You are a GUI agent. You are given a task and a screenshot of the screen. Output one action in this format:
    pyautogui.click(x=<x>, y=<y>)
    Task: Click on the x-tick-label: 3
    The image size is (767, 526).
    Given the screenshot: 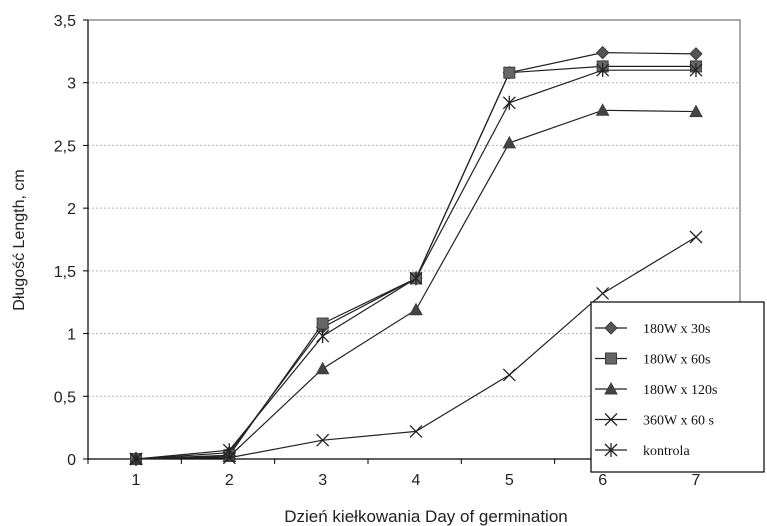 What is the action you would take?
    pyautogui.click(x=322, y=480)
    